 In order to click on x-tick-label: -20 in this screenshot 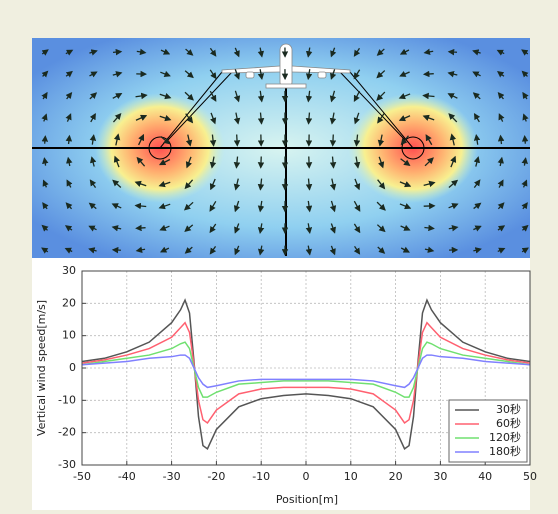, I will do `click(216, 476)`.